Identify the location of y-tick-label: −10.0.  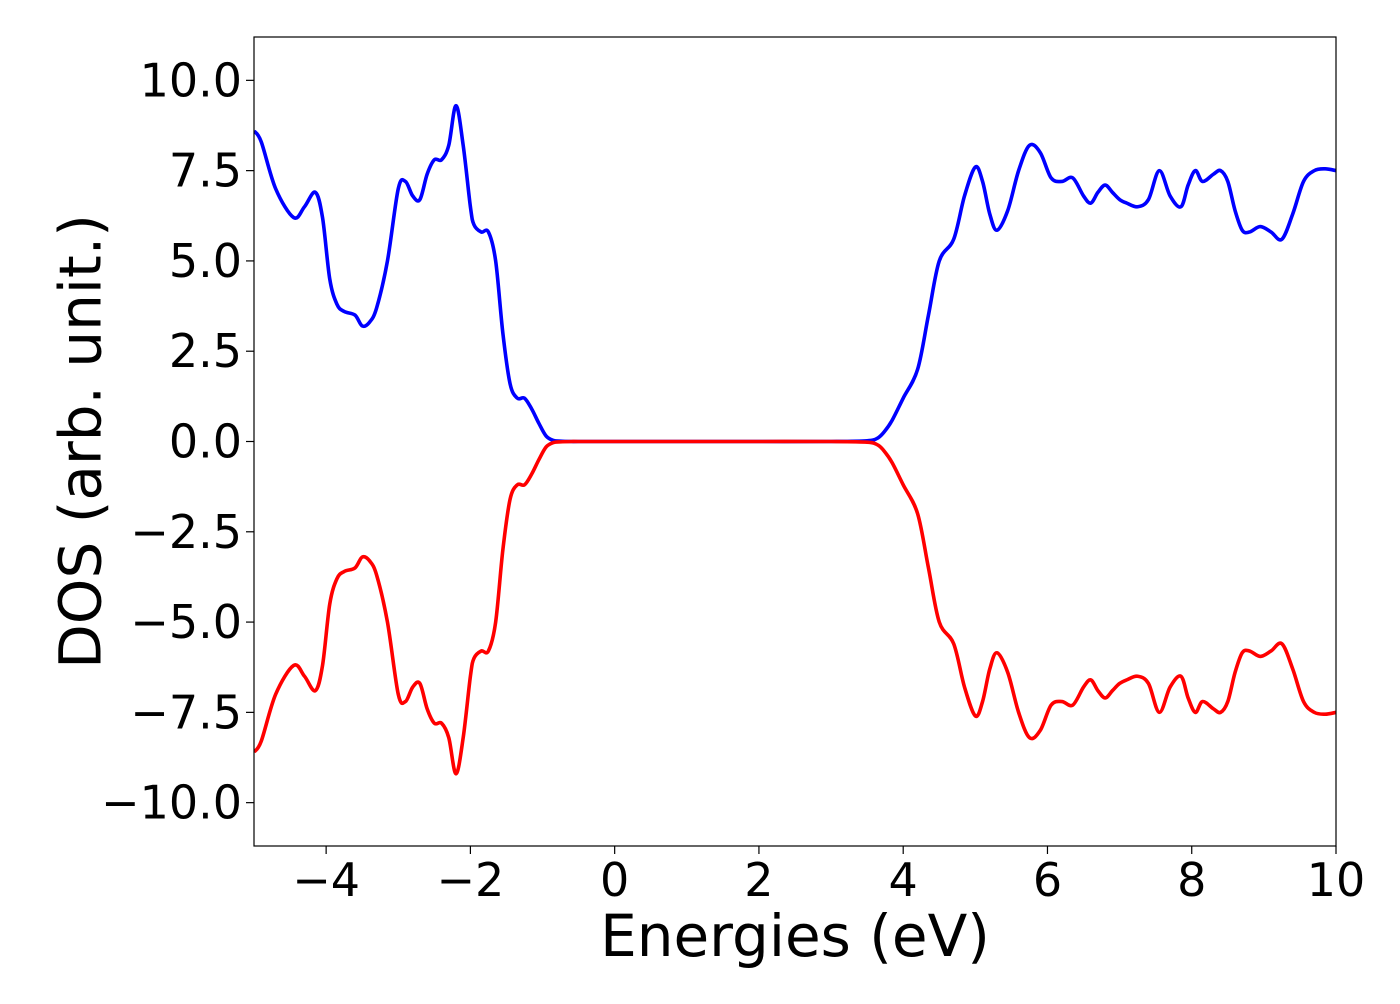
(171, 803).